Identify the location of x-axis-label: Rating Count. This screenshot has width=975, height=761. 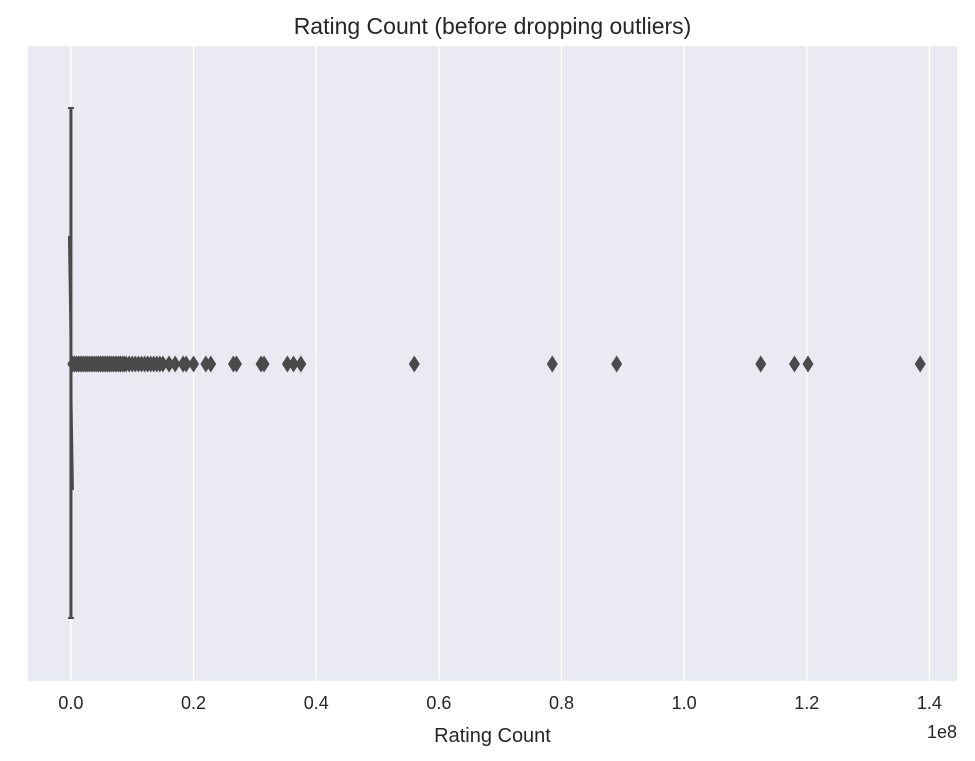
(492, 736).